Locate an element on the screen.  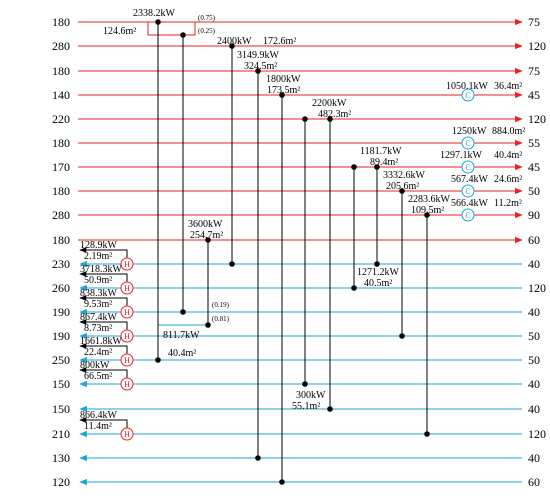
cold-stream: 190 40 is located at coordinates (296, 312).